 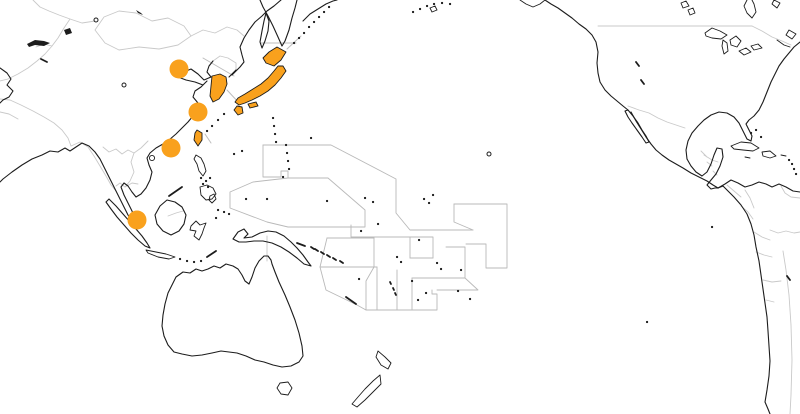 What do you see at coordinates (137, 220) in the screenshot?
I see `map-marker-singapore` at bounding box center [137, 220].